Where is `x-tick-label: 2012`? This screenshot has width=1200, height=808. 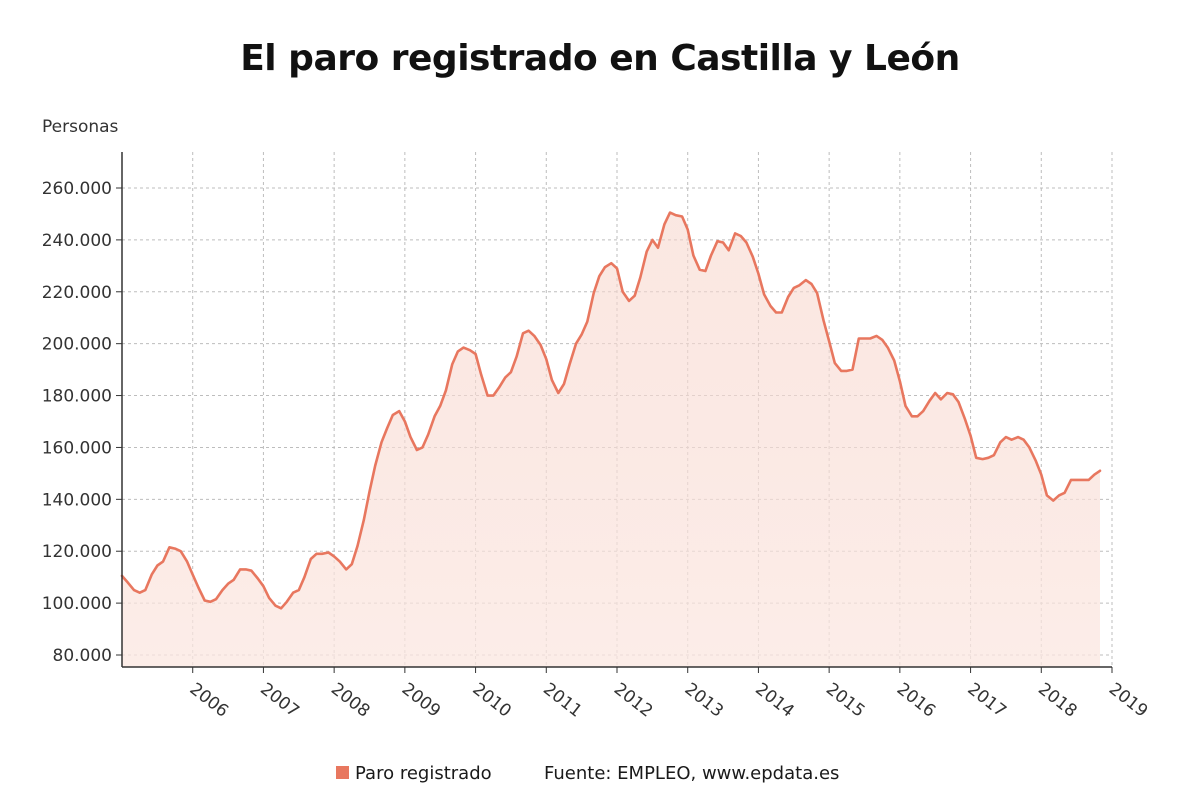
x-tick-label: 2012 is located at coordinates (633, 700).